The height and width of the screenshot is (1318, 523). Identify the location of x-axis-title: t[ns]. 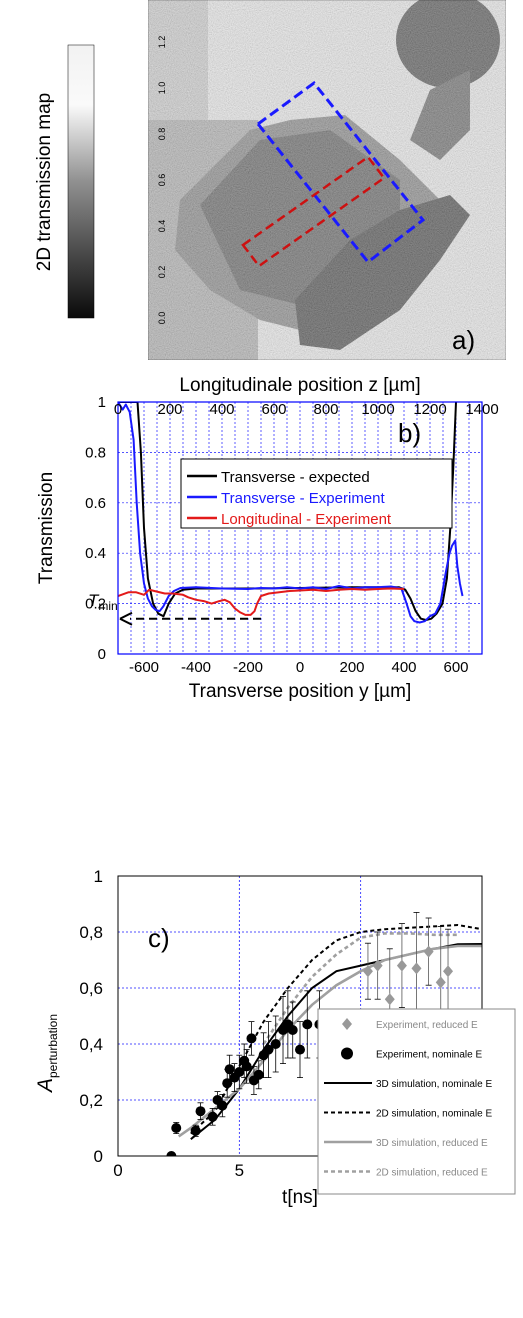
(300, 1197).